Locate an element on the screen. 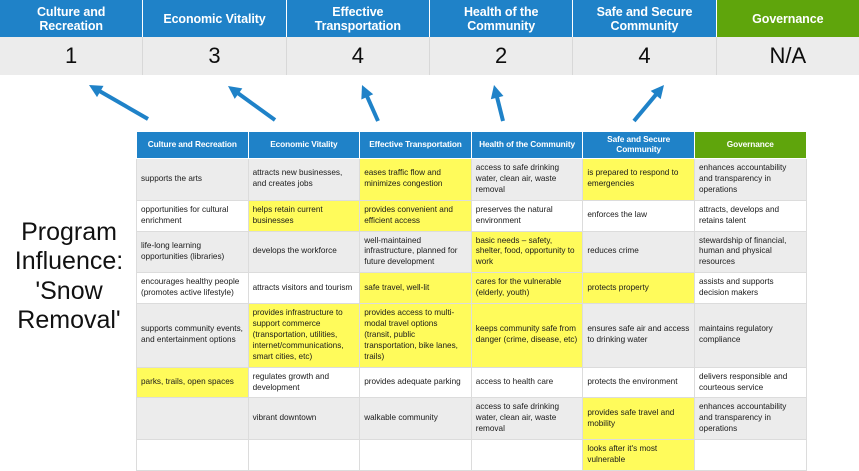  arrow-effective-transportation is located at coordinates (370, 103).